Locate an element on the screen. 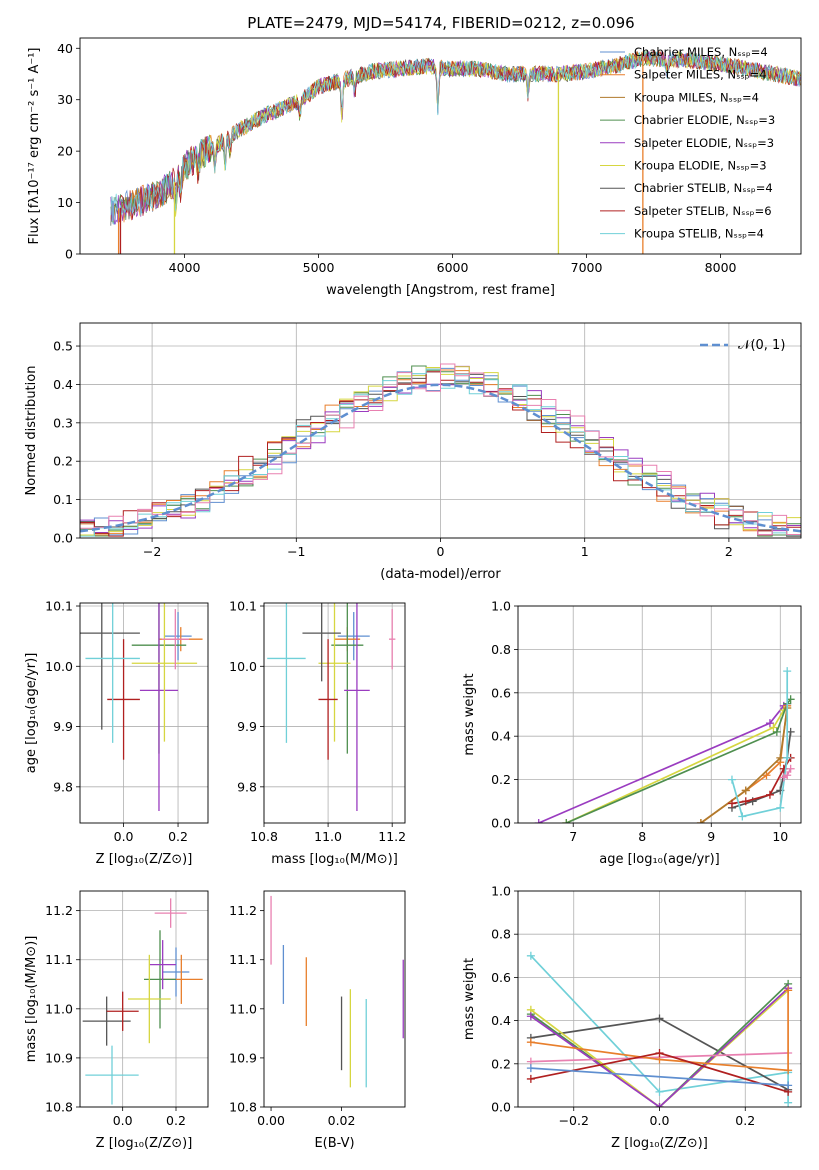 The image size is (819, 1170). tick-label-y: 0.1 is located at coordinates (63, 499).